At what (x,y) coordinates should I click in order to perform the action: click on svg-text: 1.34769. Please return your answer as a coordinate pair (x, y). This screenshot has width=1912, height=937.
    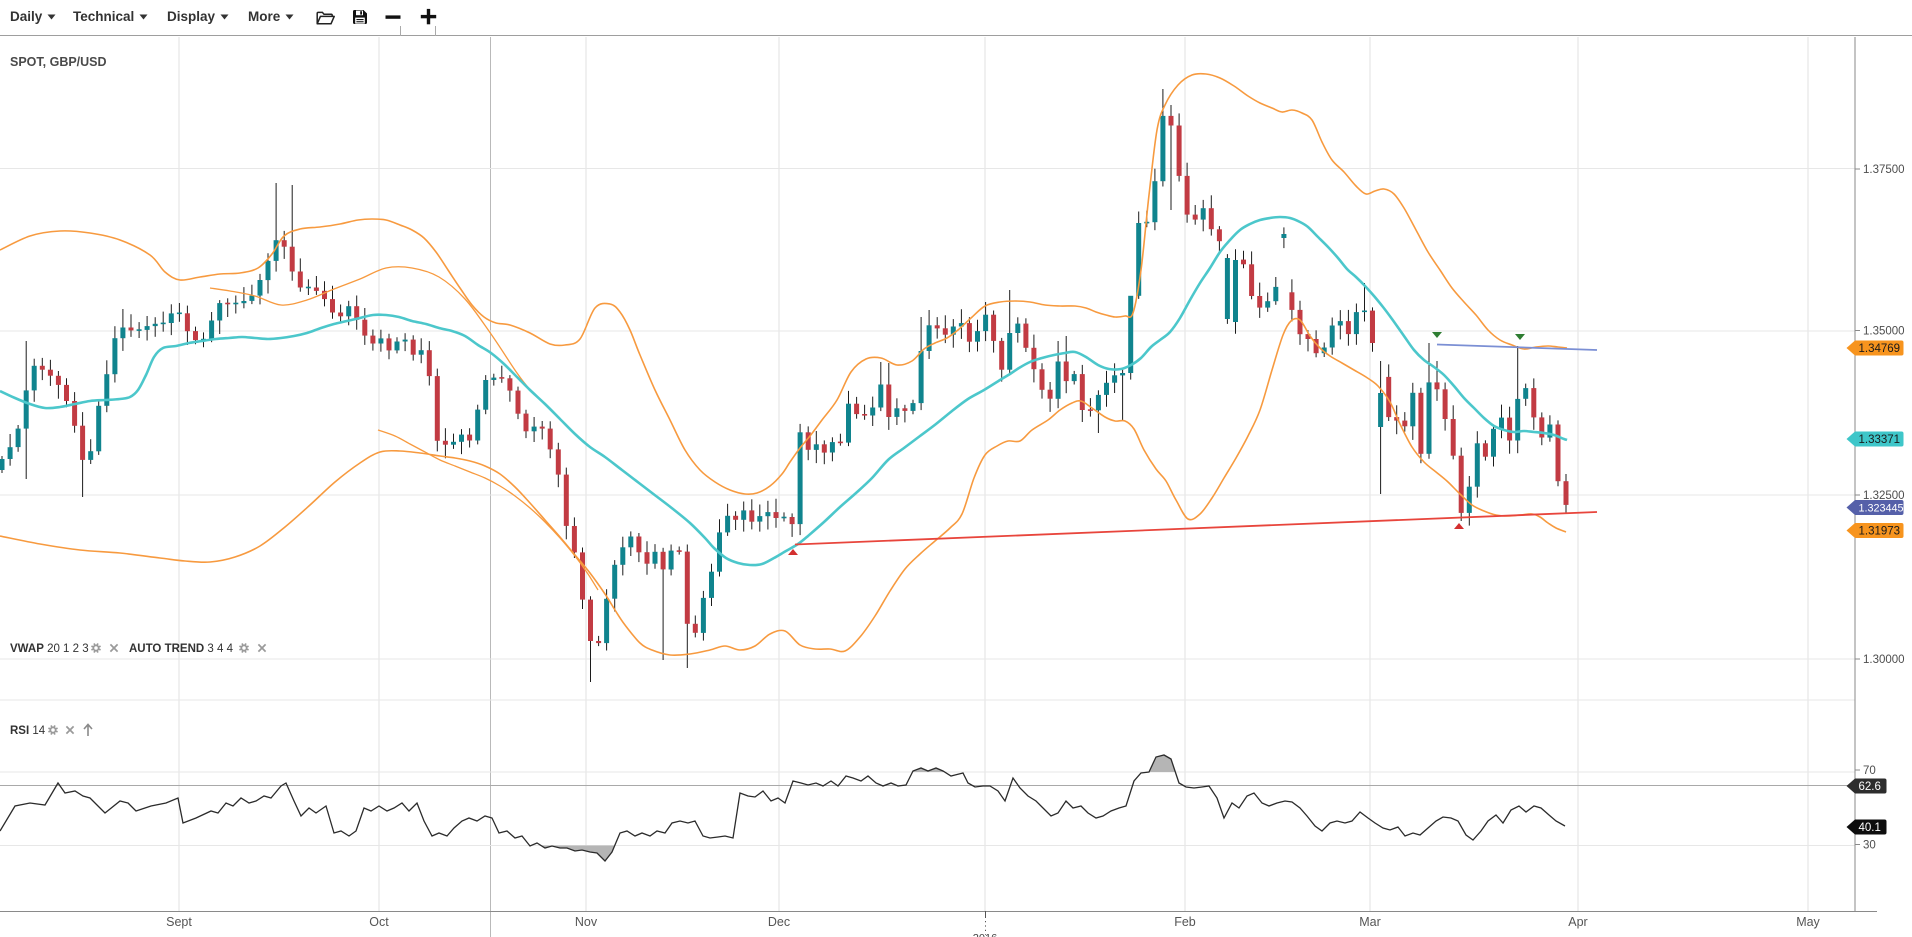
    Looking at the image, I should click on (1880, 349).